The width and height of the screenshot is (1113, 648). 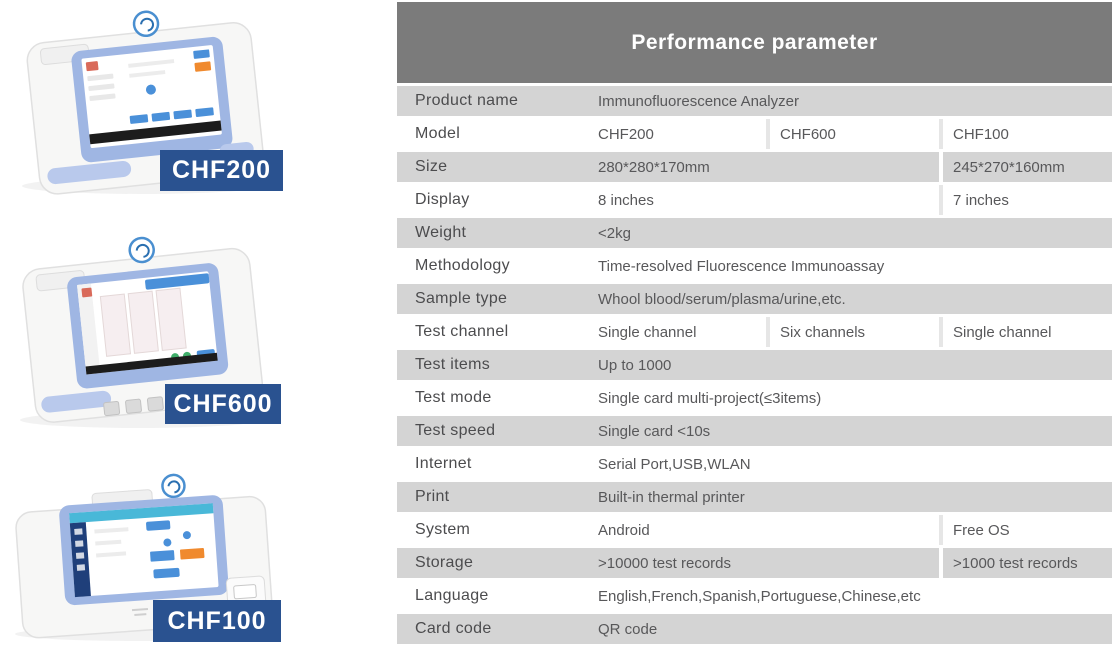 What do you see at coordinates (628, 629) in the screenshot?
I see `cell-value: QR code` at bounding box center [628, 629].